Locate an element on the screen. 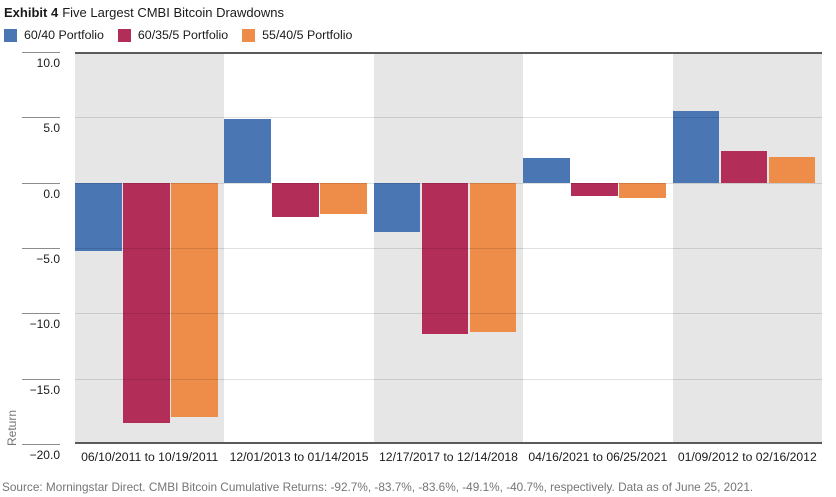  y-tick-label: −20.0 is located at coordinates (44, 455).